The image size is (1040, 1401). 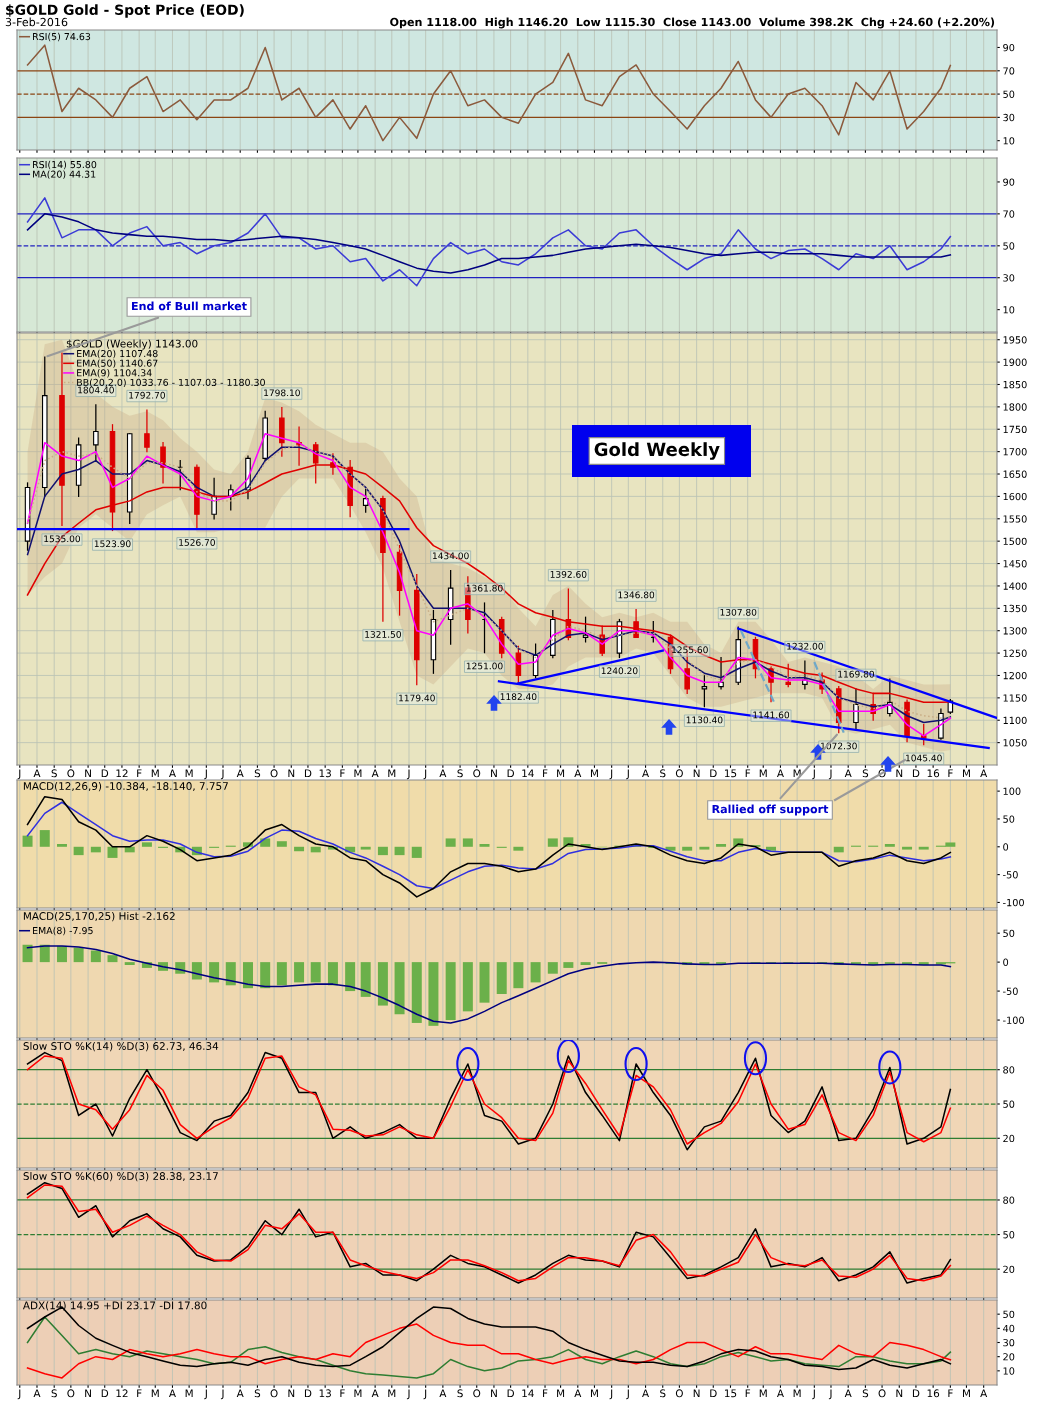 I want to click on annotation: 1361.80, so click(x=484, y=588).